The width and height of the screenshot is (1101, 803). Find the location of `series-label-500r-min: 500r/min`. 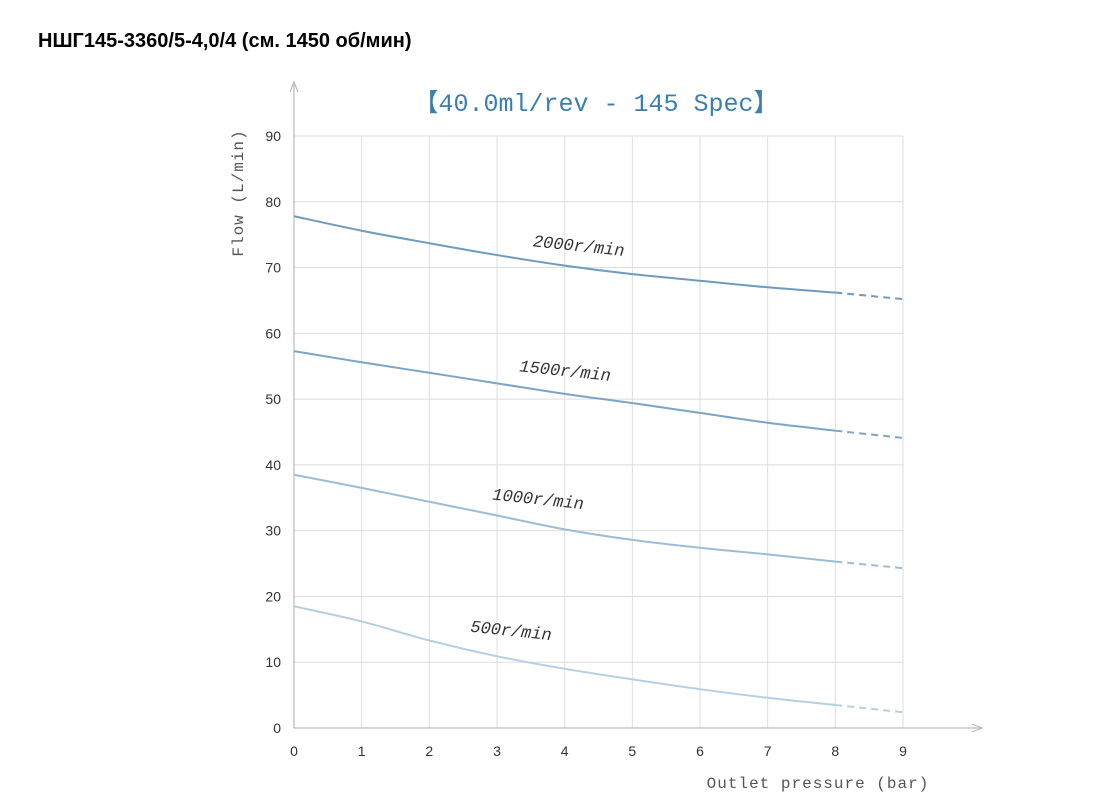

series-label-500r-min: 500r/min is located at coordinates (510, 632).